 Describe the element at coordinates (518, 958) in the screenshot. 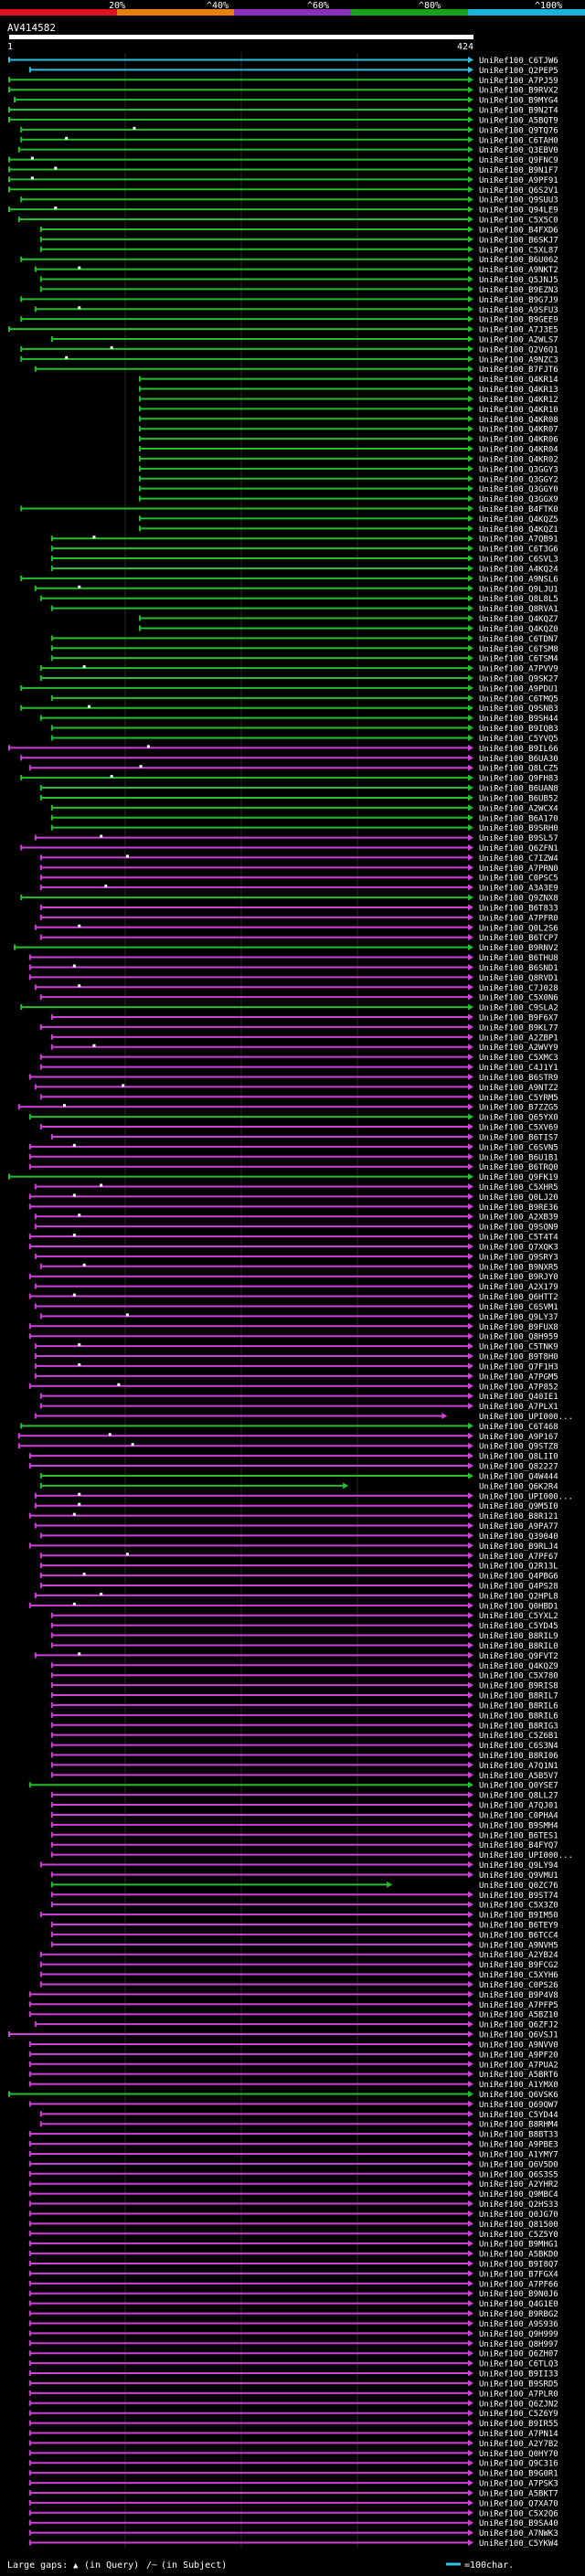

I see `hit-label: UniRef100_B6THU8` at that location.